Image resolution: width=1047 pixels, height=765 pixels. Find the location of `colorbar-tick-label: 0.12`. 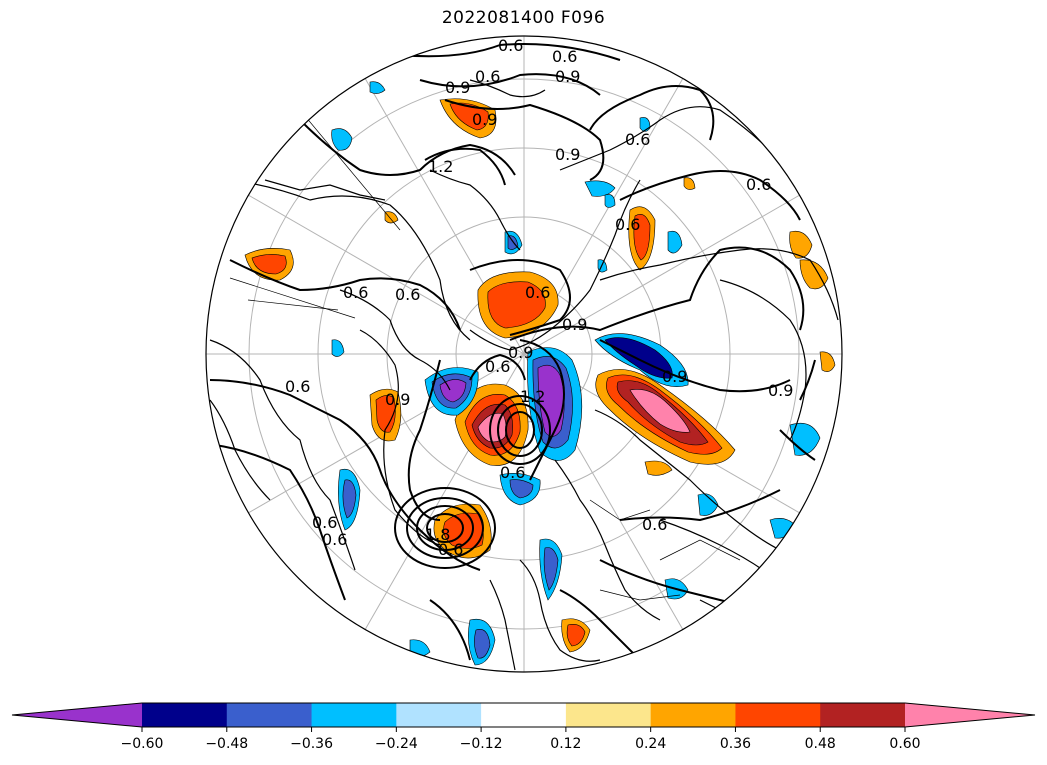

colorbar-tick-label: 0.12 is located at coordinates (565, 744).